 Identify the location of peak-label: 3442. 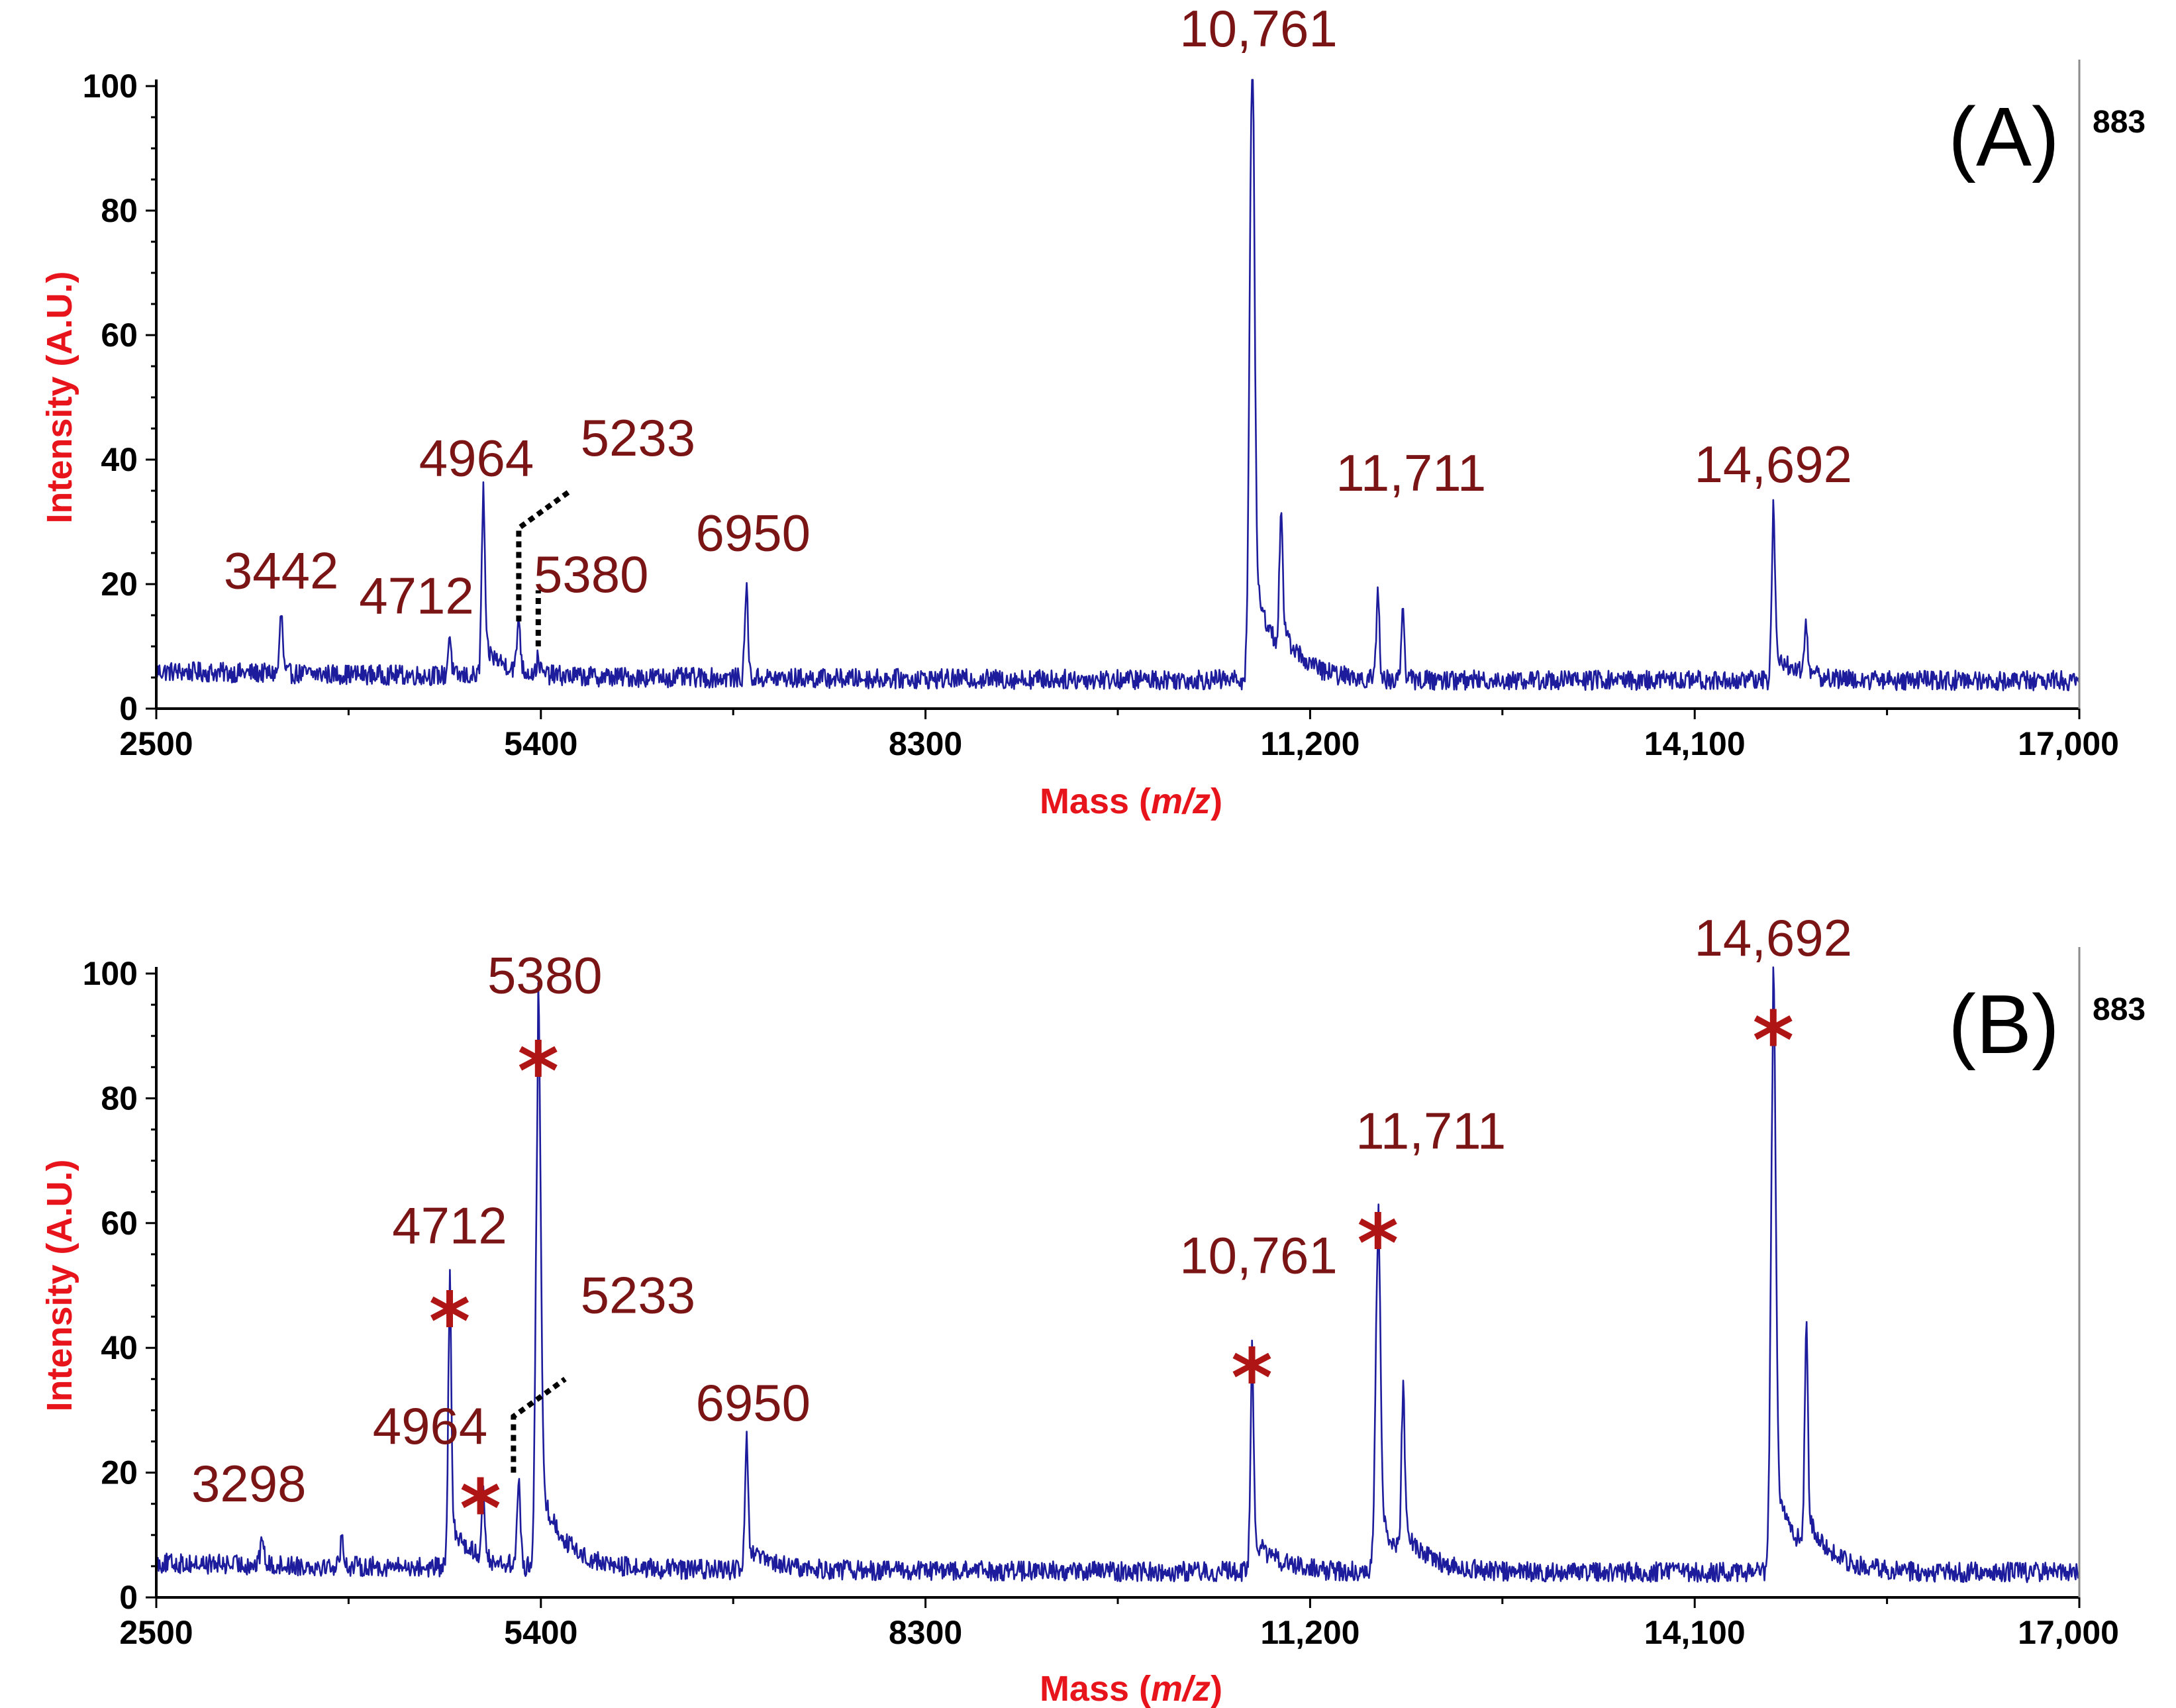
(281, 570).